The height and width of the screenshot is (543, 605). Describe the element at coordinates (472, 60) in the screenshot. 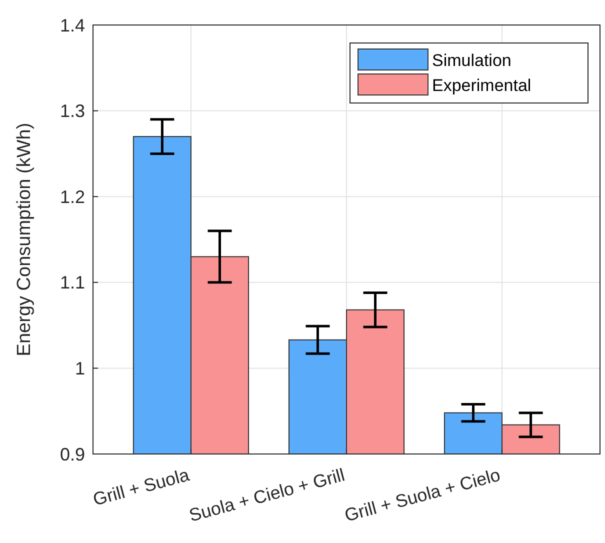

I see `legend-label: Simulation` at that location.